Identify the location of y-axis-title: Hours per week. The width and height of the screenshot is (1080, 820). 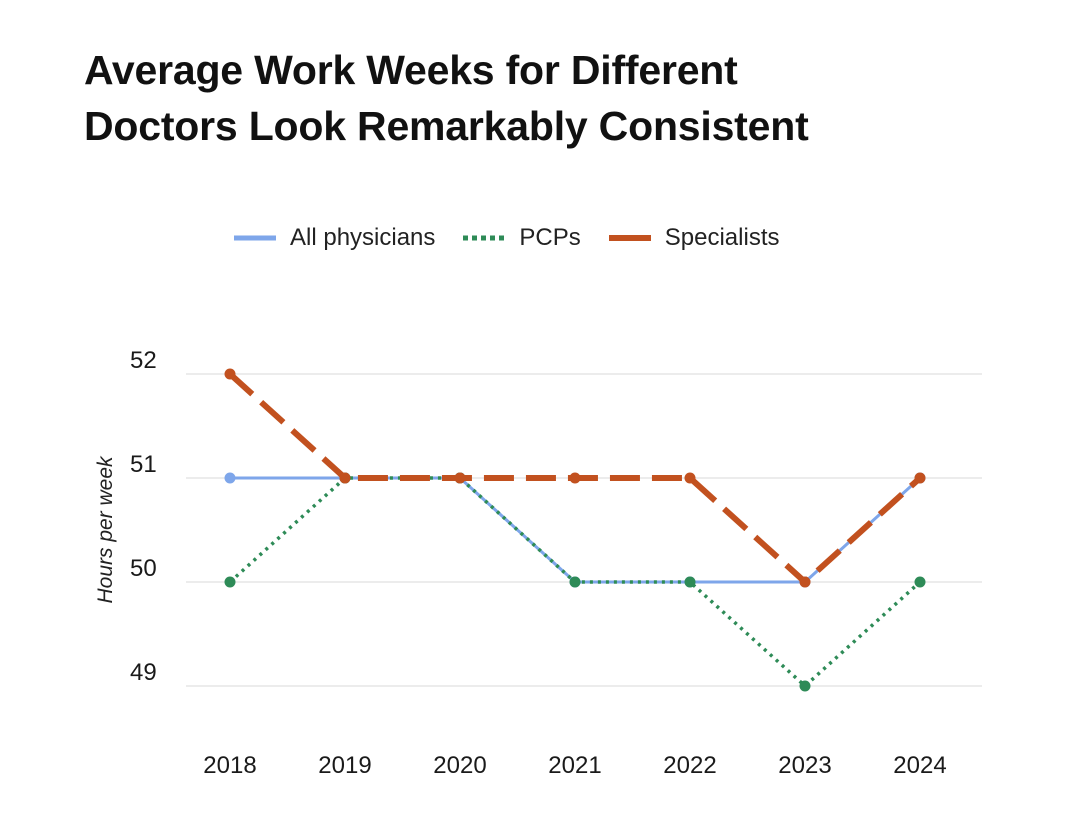
(105, 529).